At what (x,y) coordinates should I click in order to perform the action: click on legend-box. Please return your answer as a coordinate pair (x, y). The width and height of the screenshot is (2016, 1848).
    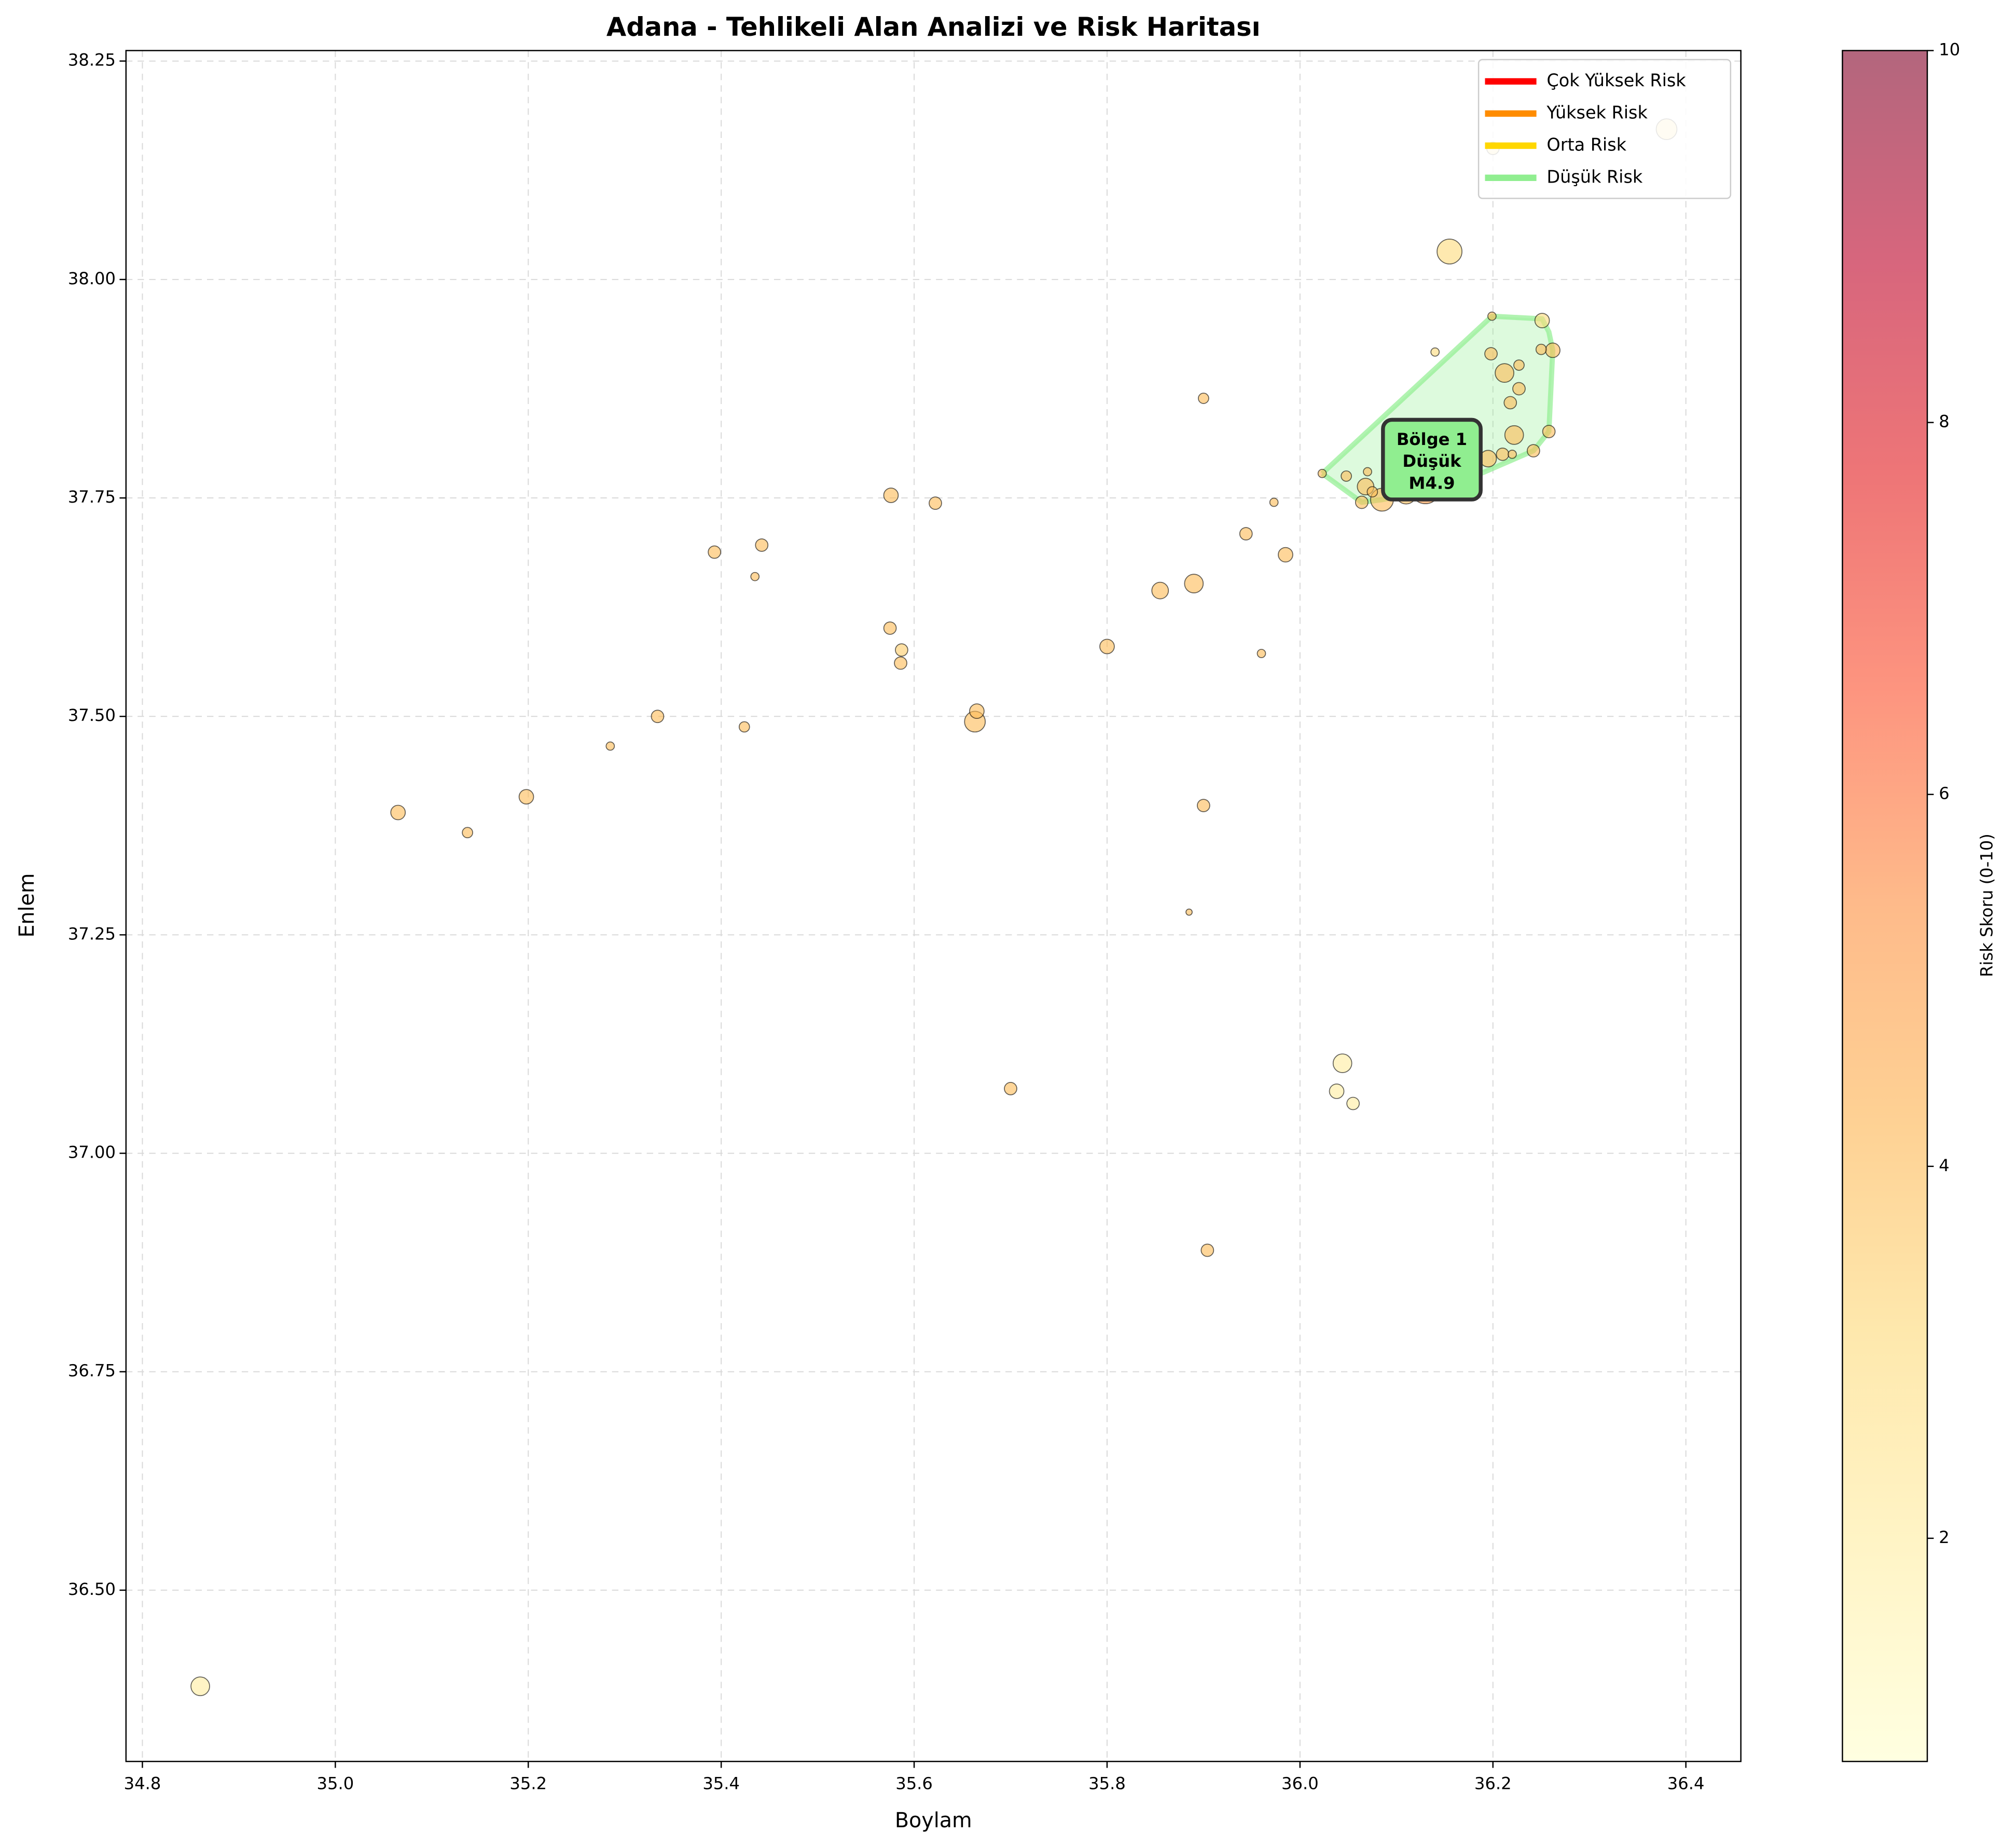
    Looking at the image, I should click on (1605, 129).